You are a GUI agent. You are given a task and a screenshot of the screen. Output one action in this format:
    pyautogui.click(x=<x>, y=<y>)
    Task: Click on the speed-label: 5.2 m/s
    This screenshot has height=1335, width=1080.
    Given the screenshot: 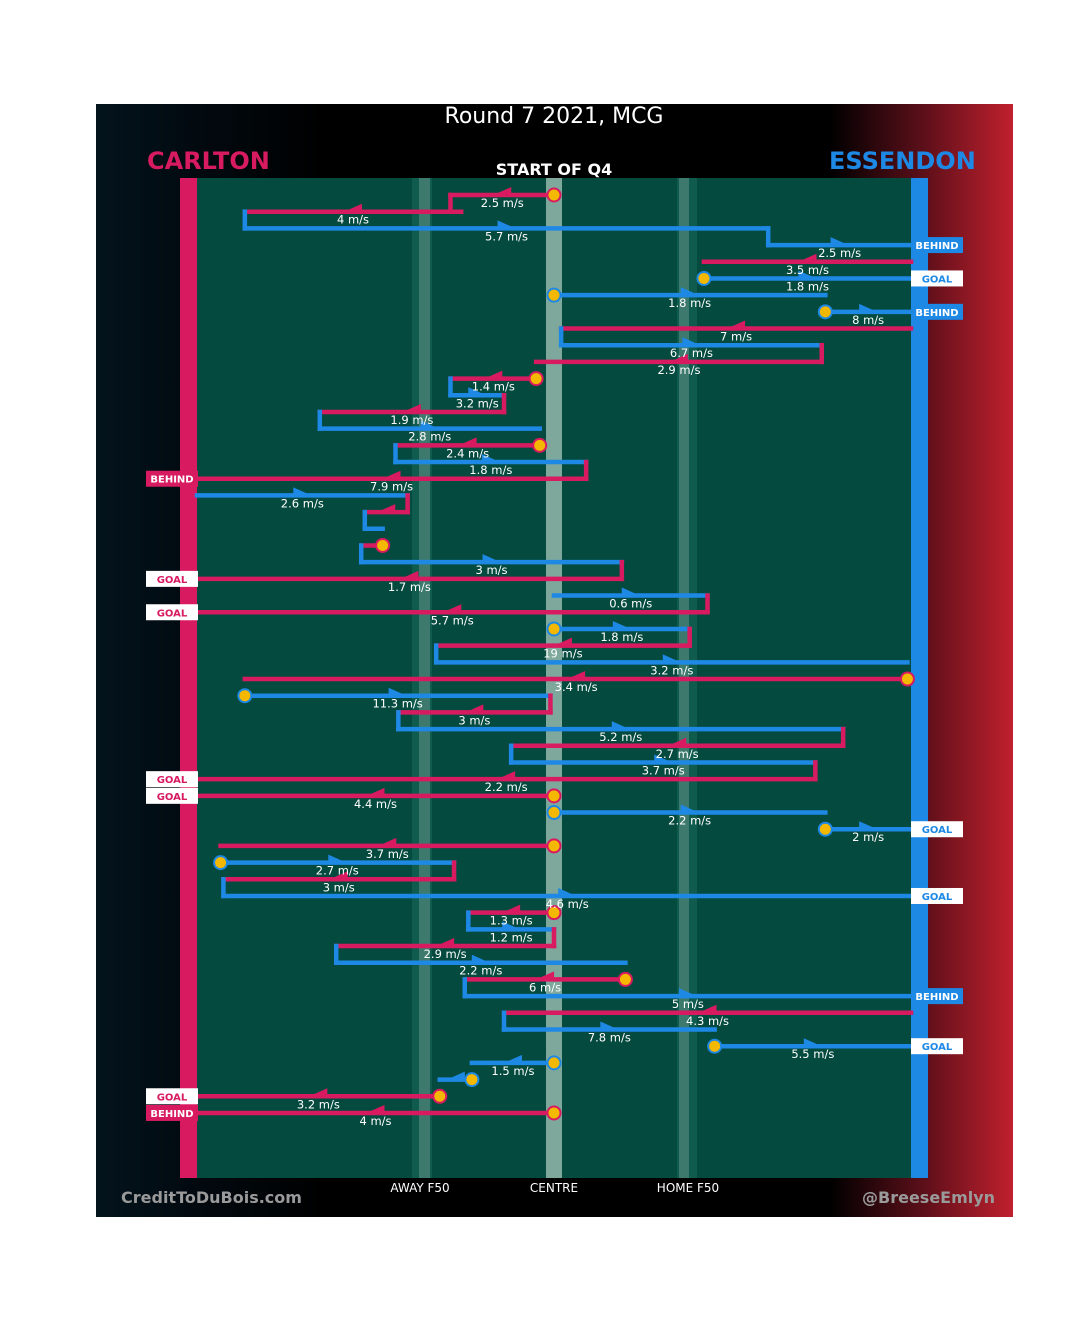 What is the action you would take?
    pyautogui.click(x=620, y=737)
    